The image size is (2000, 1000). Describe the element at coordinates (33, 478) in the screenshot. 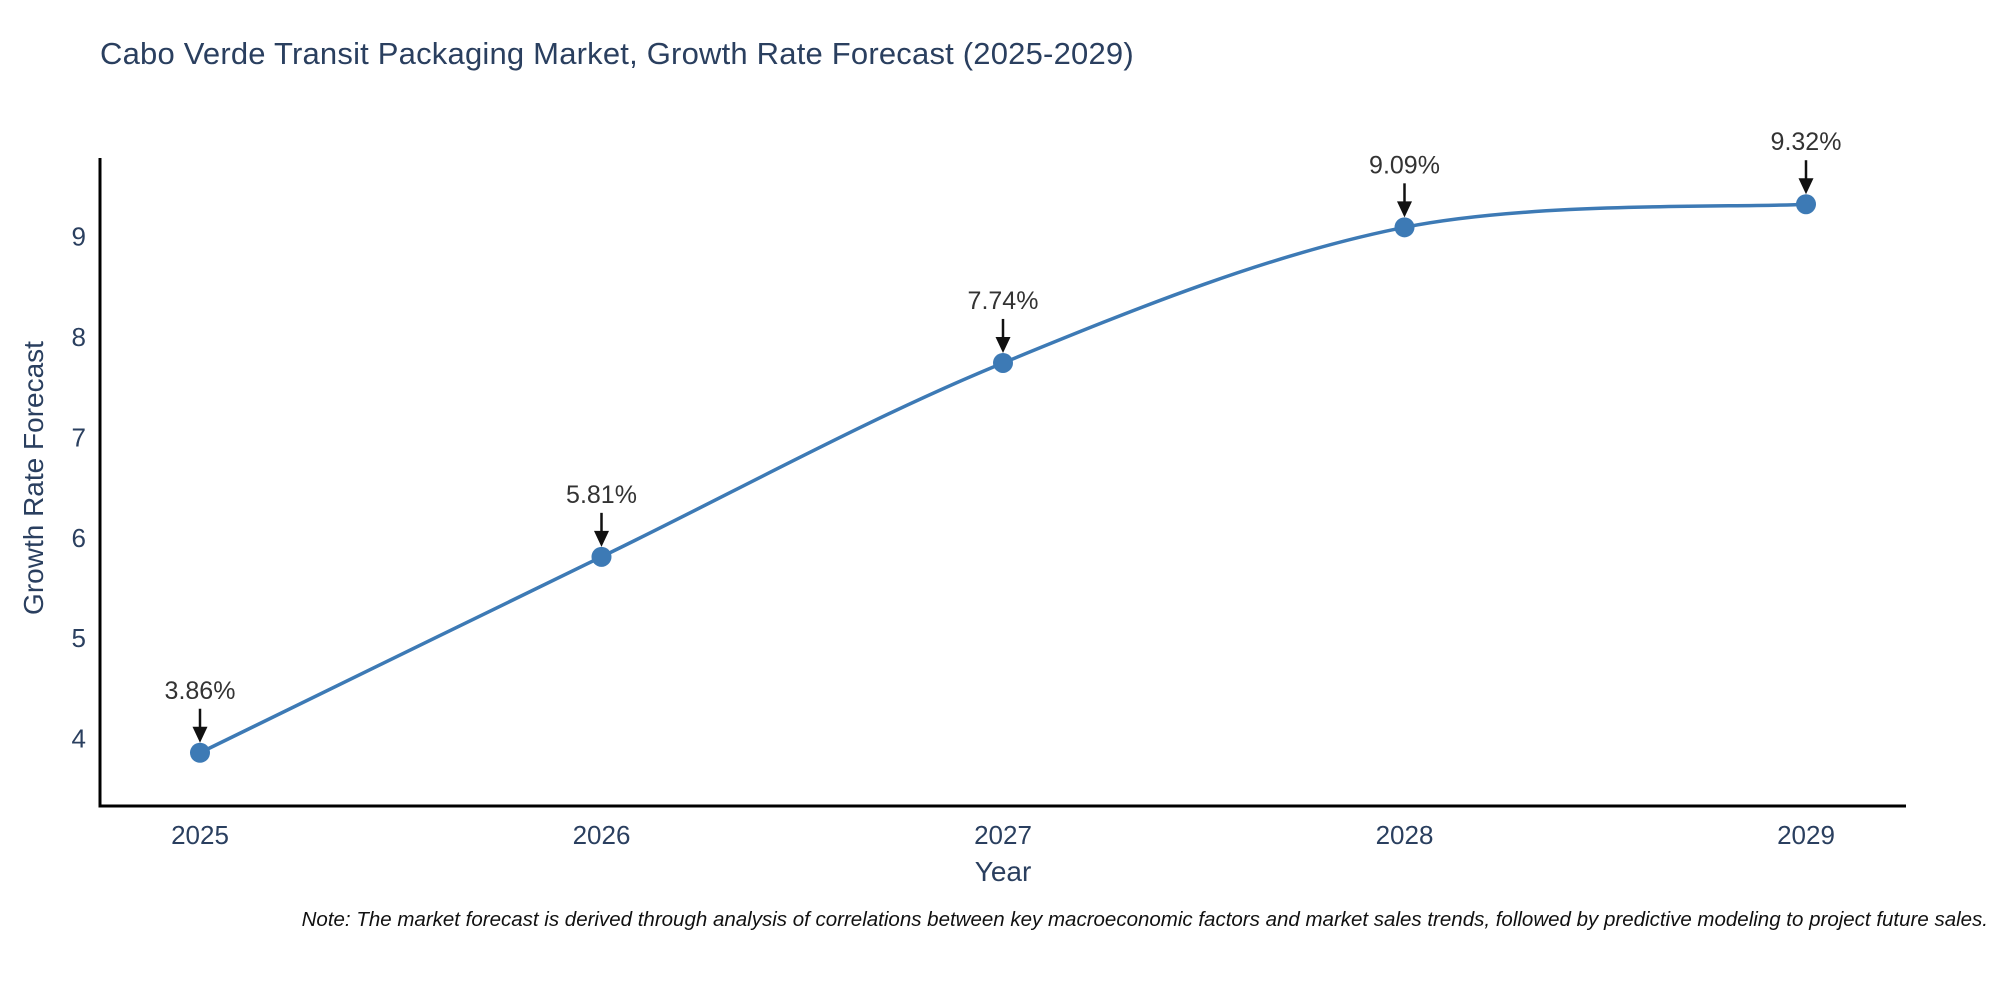

I see `y-axis-title: Growth Rate Forecast` at that location.